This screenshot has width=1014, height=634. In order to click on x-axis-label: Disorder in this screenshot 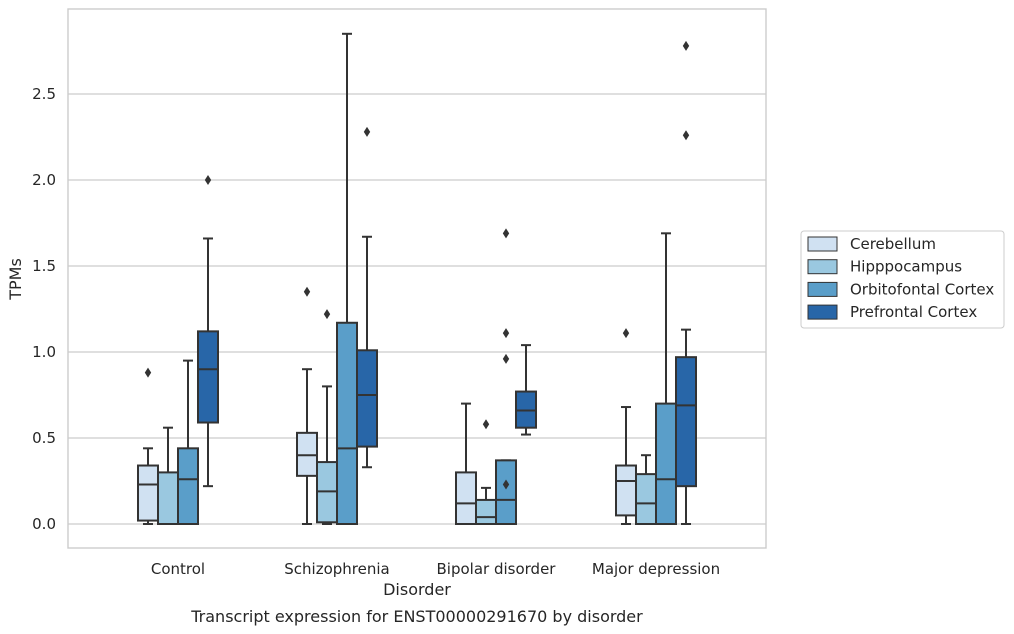, I will do `click(417, 589)`.